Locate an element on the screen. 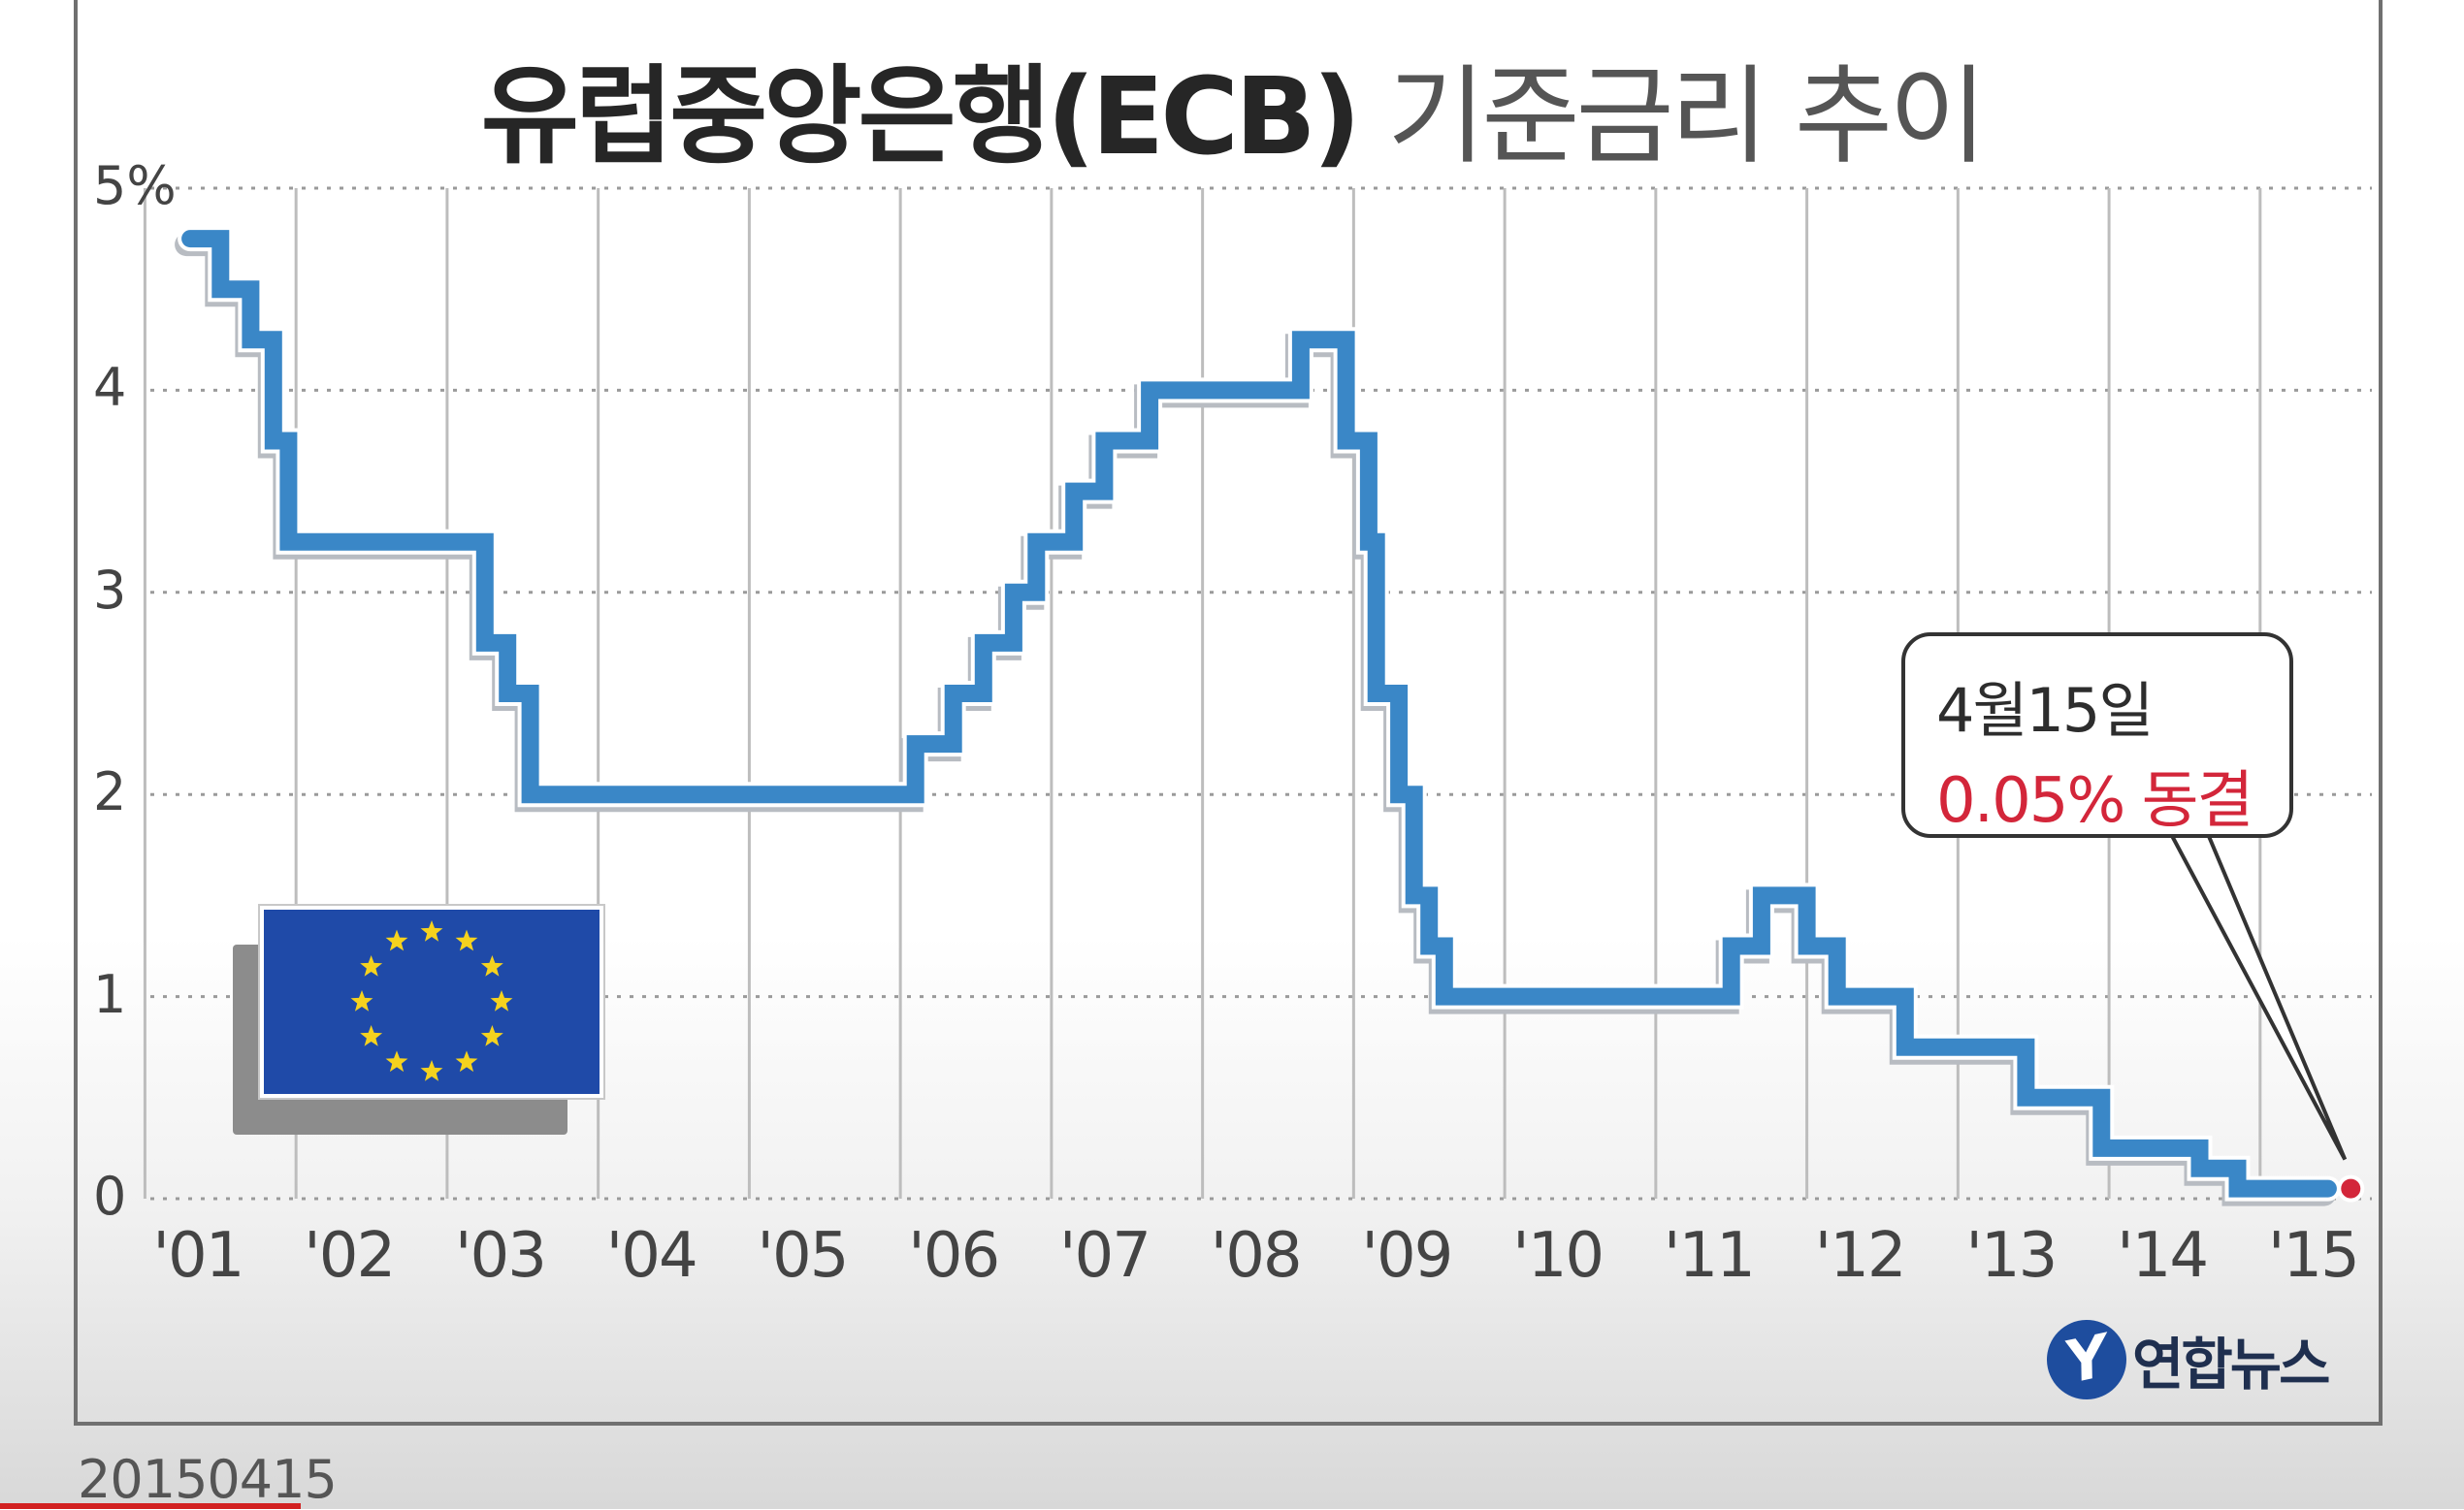 The image size is (2464, 1510). title-sub: 기준금리 추이 is located at coordinates (1687, 116).